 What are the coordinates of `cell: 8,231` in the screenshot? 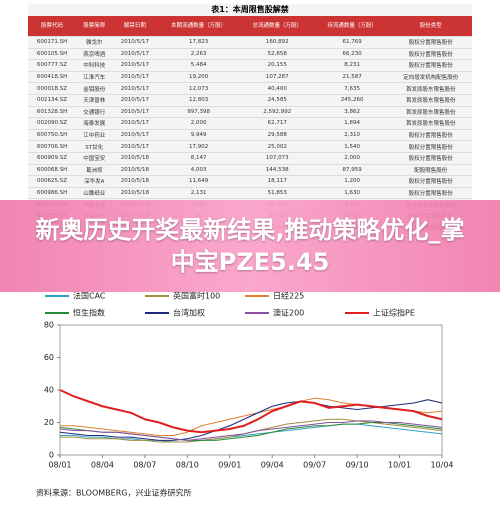 It's located at (352, 65).